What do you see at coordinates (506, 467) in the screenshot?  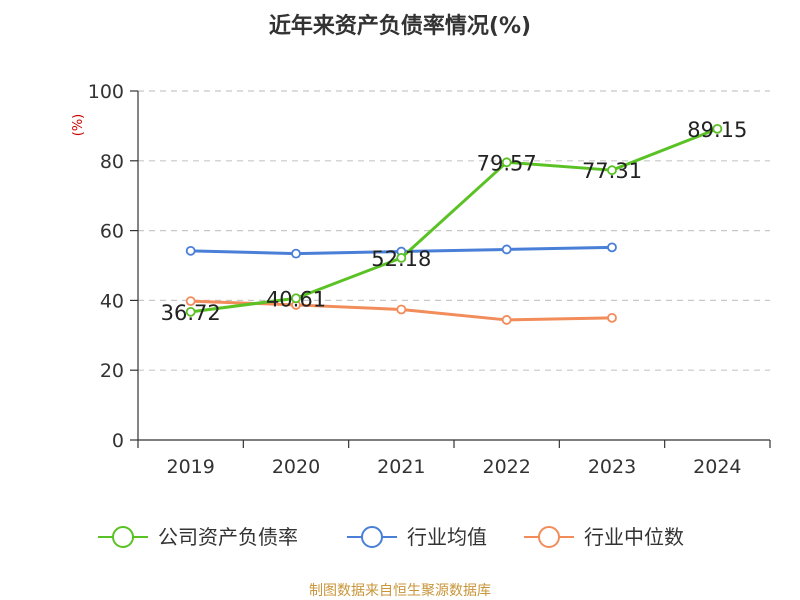 I see `x-tick-label: 2022` at bounding box center [506, 467].